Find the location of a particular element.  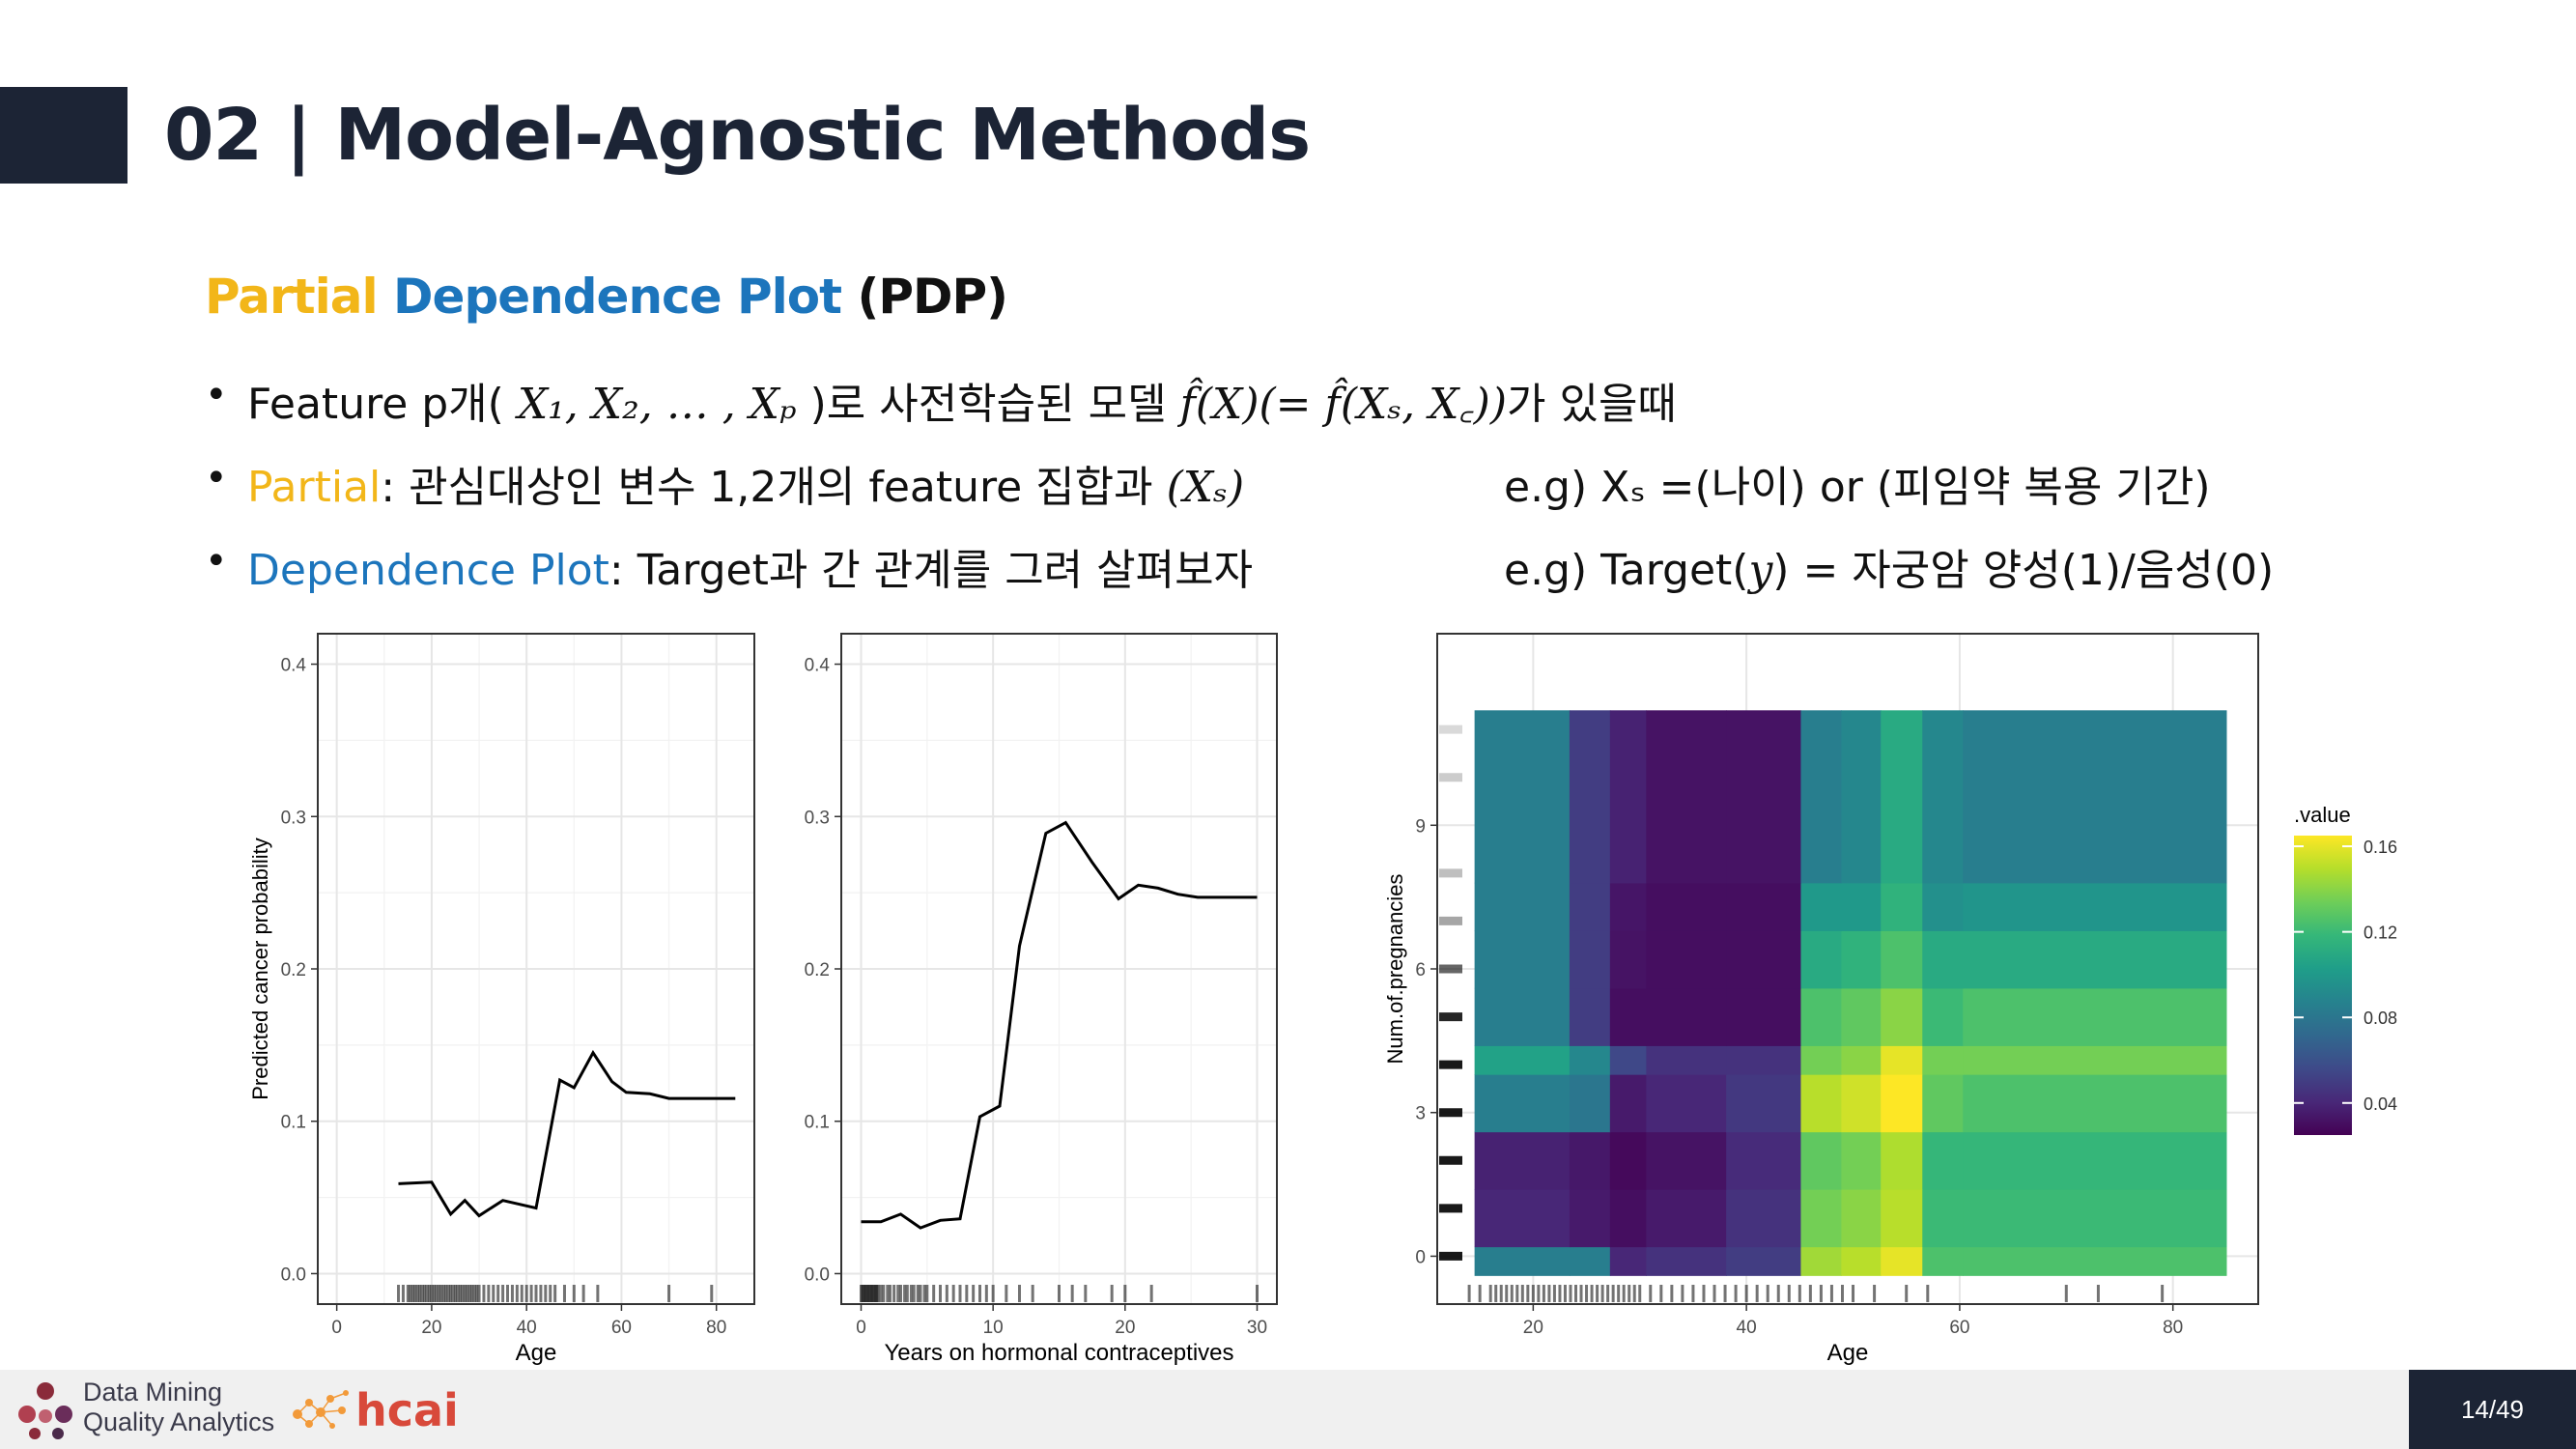

y-tick-label: 0.4 is located at coordinates (818, 666).